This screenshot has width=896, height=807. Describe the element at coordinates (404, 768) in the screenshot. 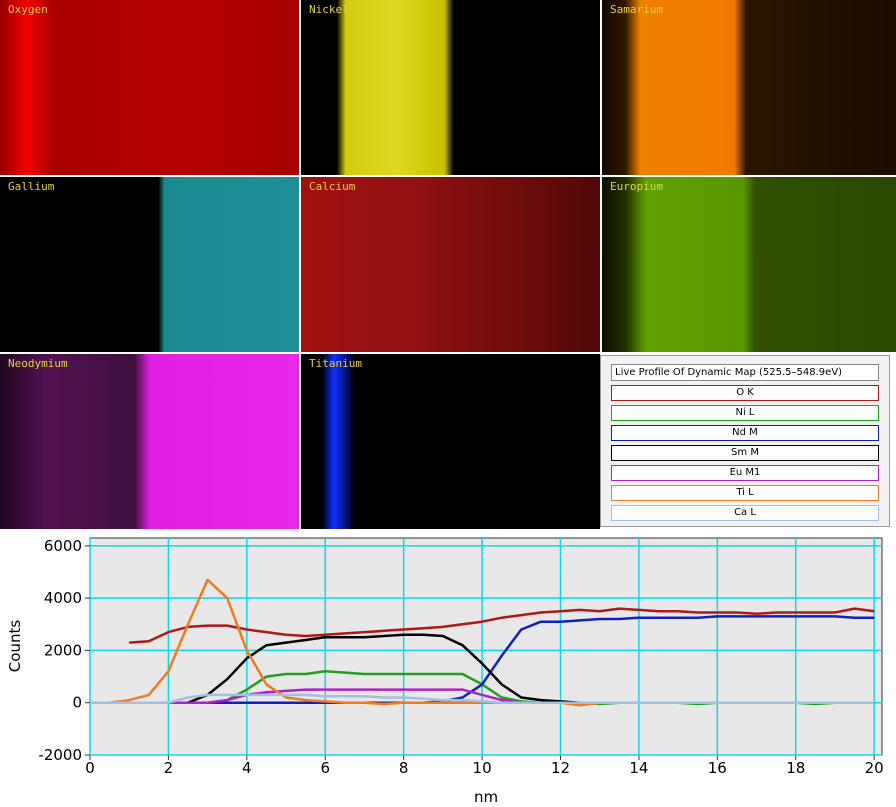

I see `x-tick-label: 8` at that location.